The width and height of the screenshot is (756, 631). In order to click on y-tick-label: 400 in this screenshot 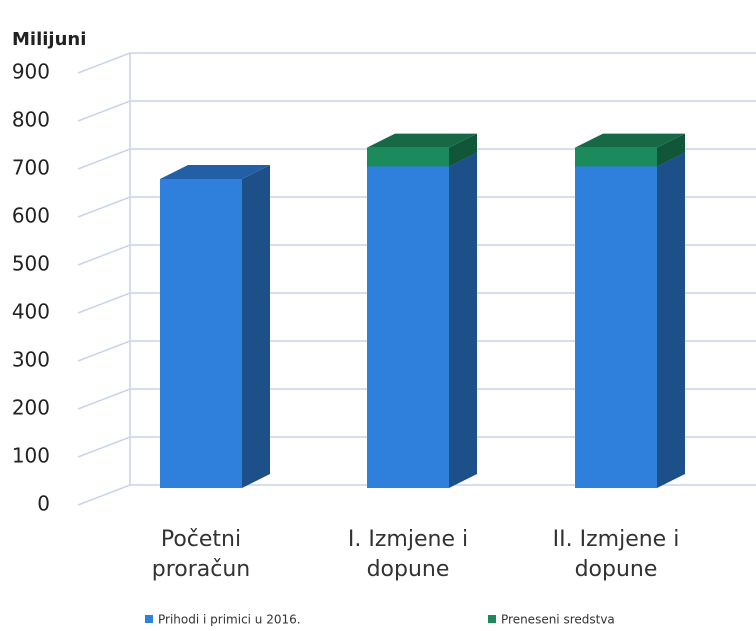, I will do `click(31, 312)`.